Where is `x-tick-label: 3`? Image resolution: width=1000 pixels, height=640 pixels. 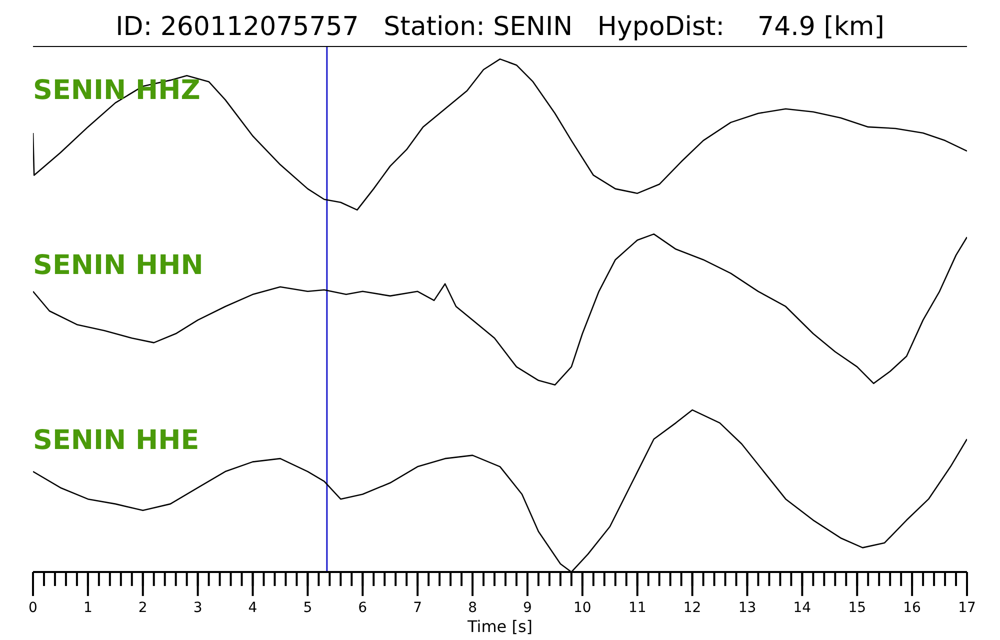
x-tick-label: 3 is located at coordinates (197, 608).